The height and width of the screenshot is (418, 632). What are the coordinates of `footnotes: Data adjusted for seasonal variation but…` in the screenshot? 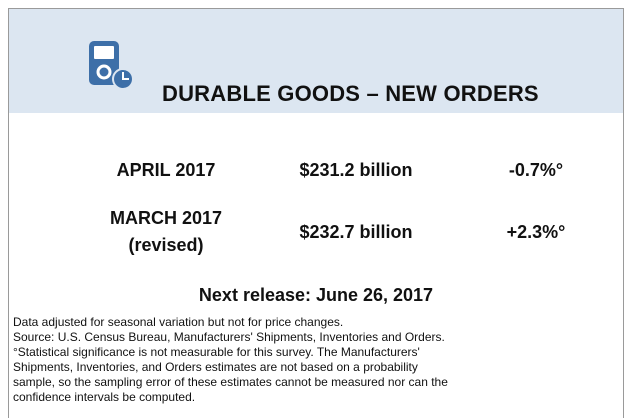 It's located at (230, 360).